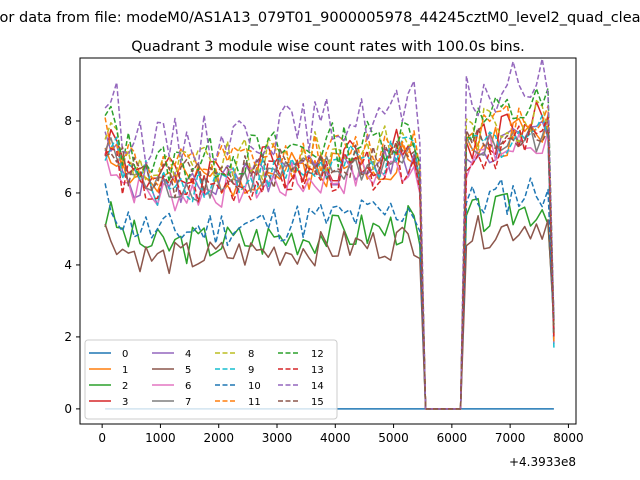 The image size is (640, 480). What do you see at coordinates (568, 438) in the screenshot?
I see `x-tick-label: 8000` at bounding box center [568, 438].